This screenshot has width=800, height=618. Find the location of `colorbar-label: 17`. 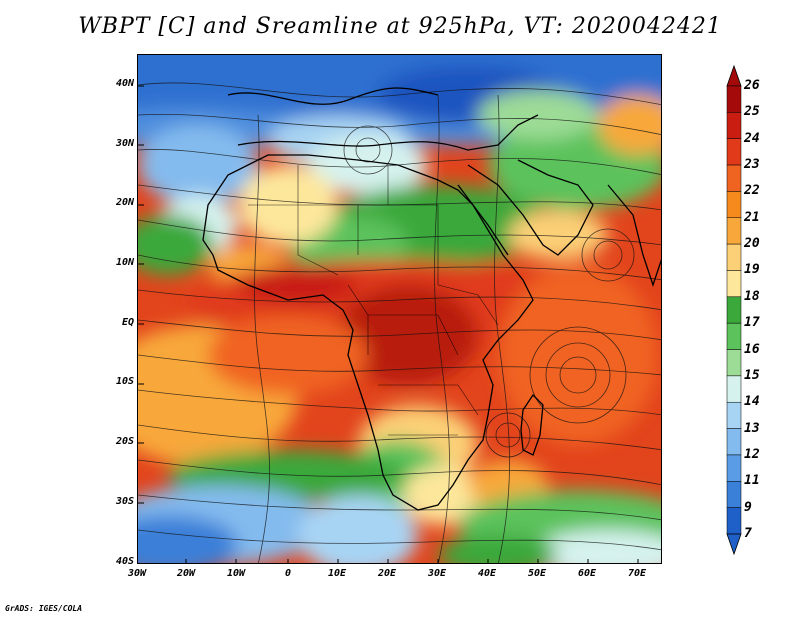

colorbar-label: 17 is located at coordinates (752, 323).